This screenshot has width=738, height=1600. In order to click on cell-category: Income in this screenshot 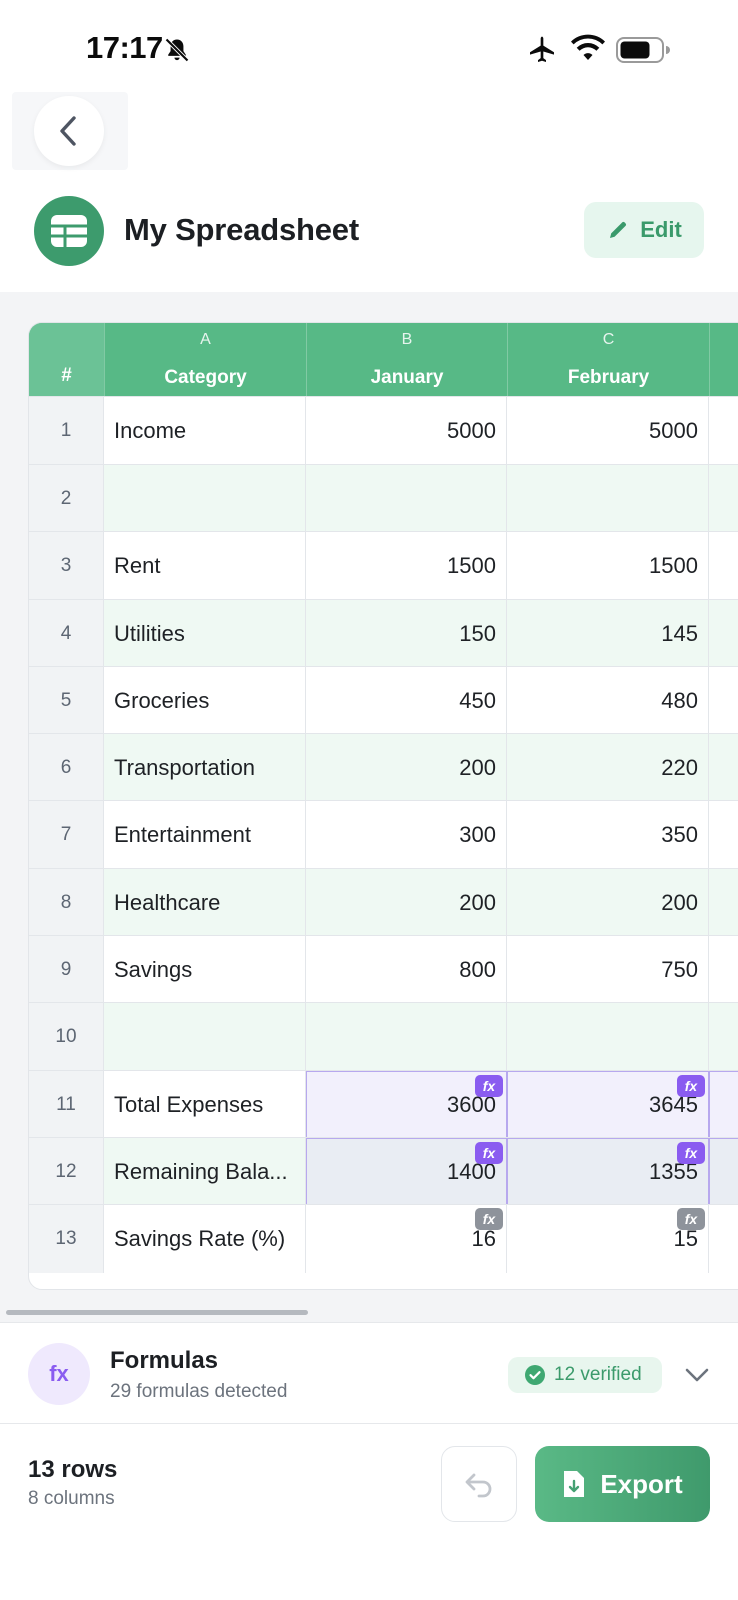, I will do `click(205, 431)`.